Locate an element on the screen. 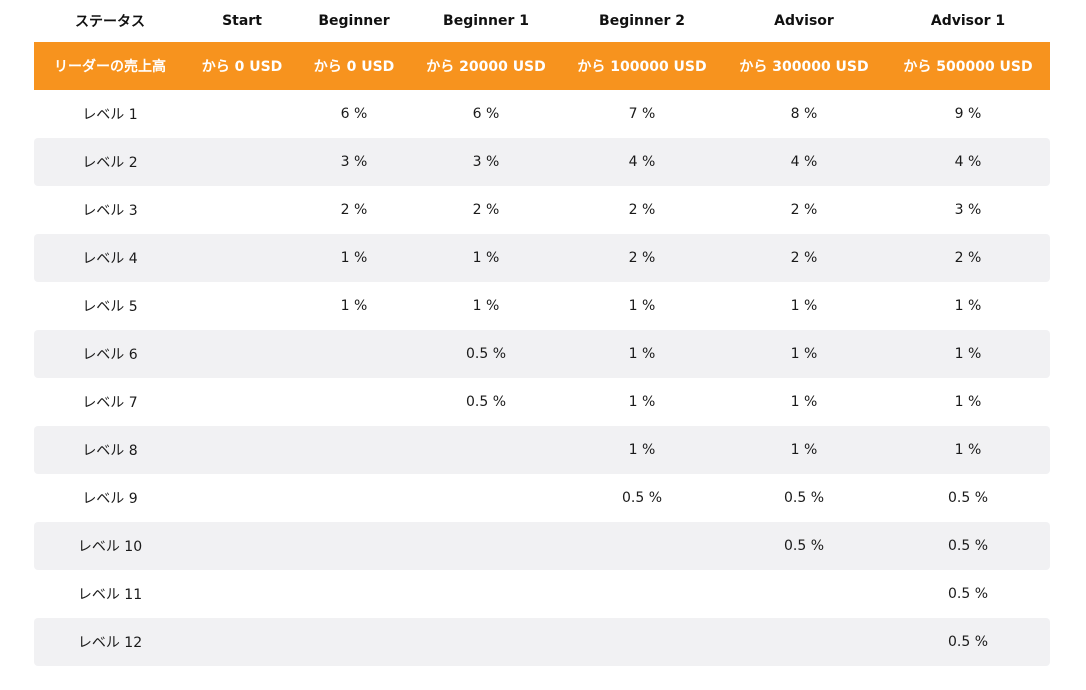  header-beginner: Beginner is located at coordinates (354, 21).